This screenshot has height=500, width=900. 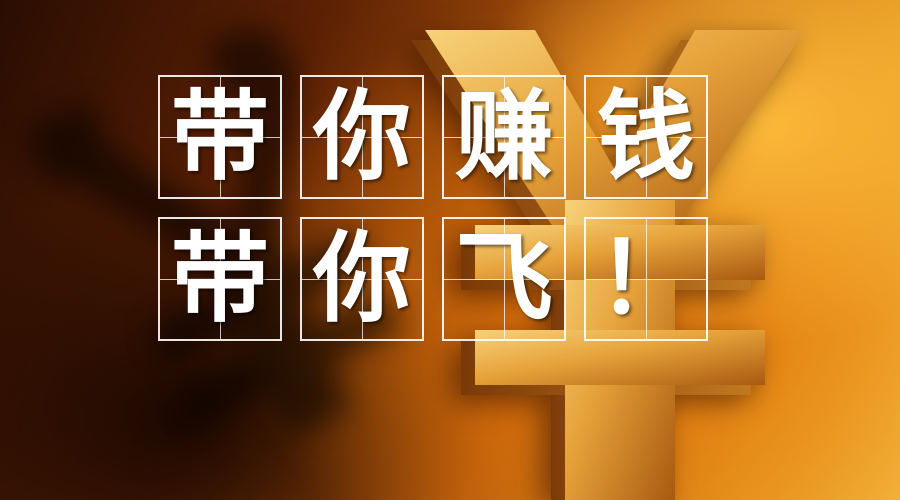 I want to click on grid-cell: 钱, so click(x=646, y=137).